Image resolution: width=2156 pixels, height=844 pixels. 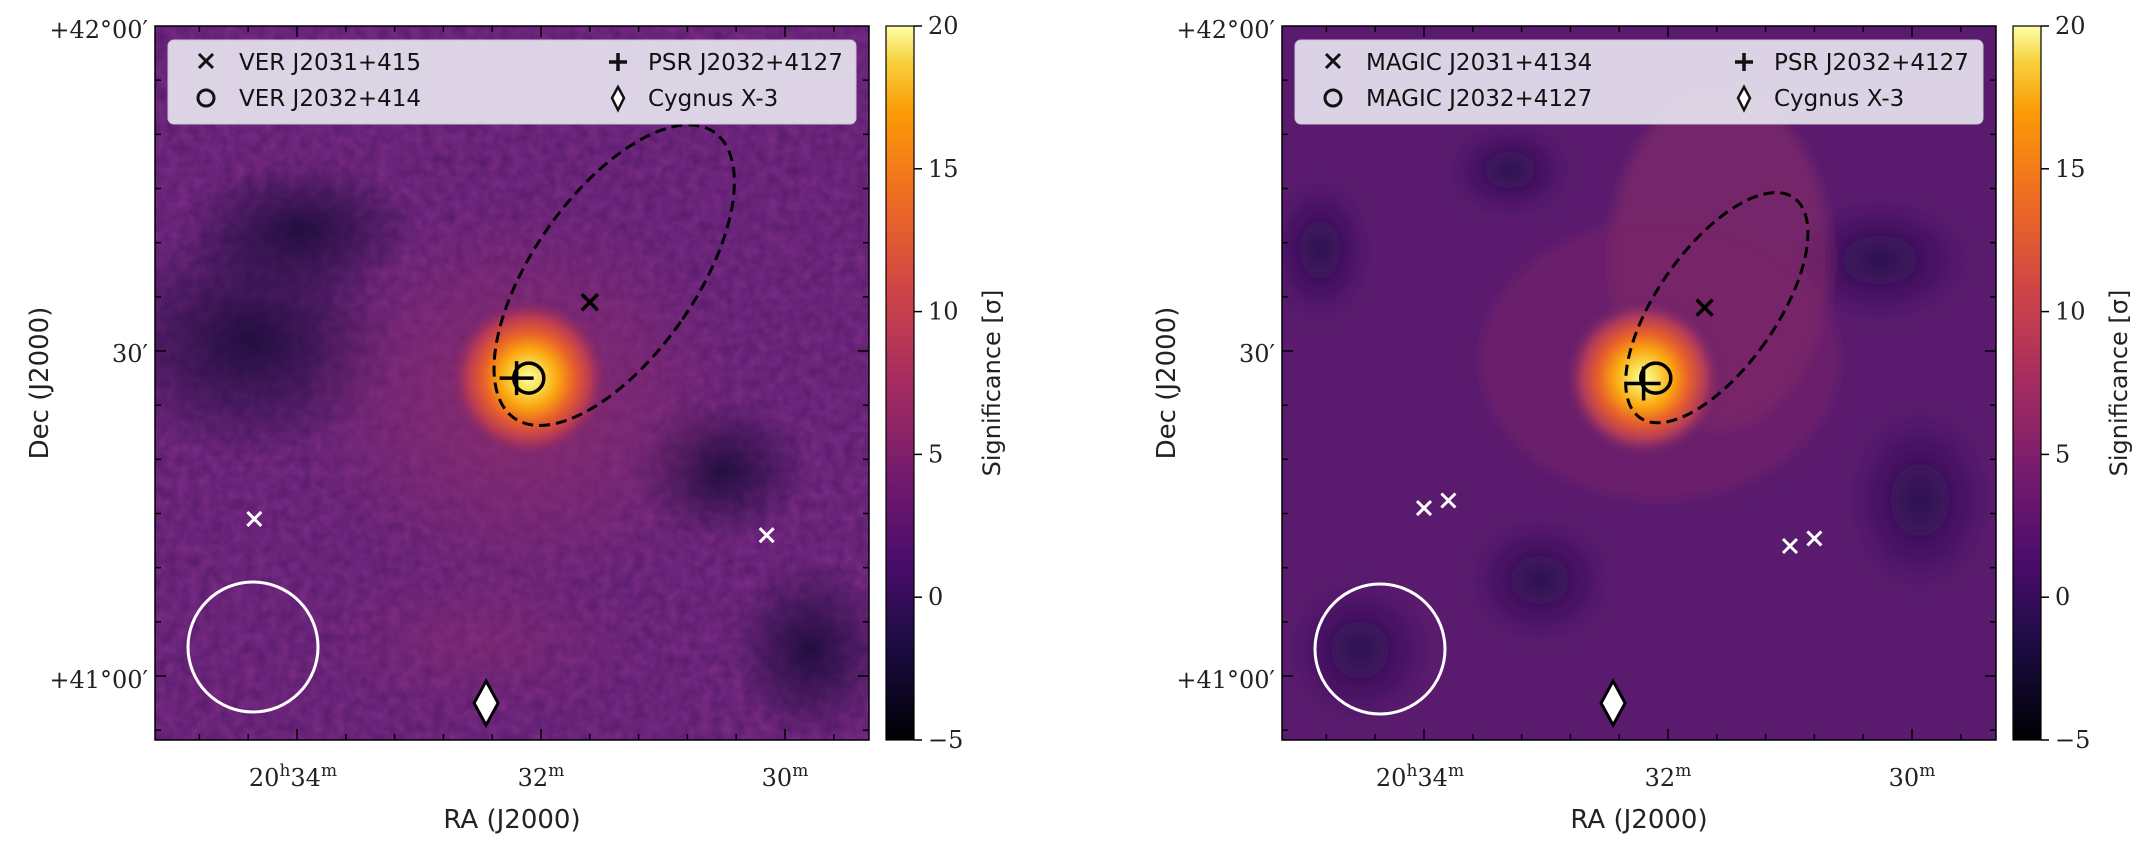 What do you see at coordinates (938, 383) in the screenshot?
I see `colorbar-ticks-left: 20 15 10 5 0 −5` at bounding box center [938, 383].